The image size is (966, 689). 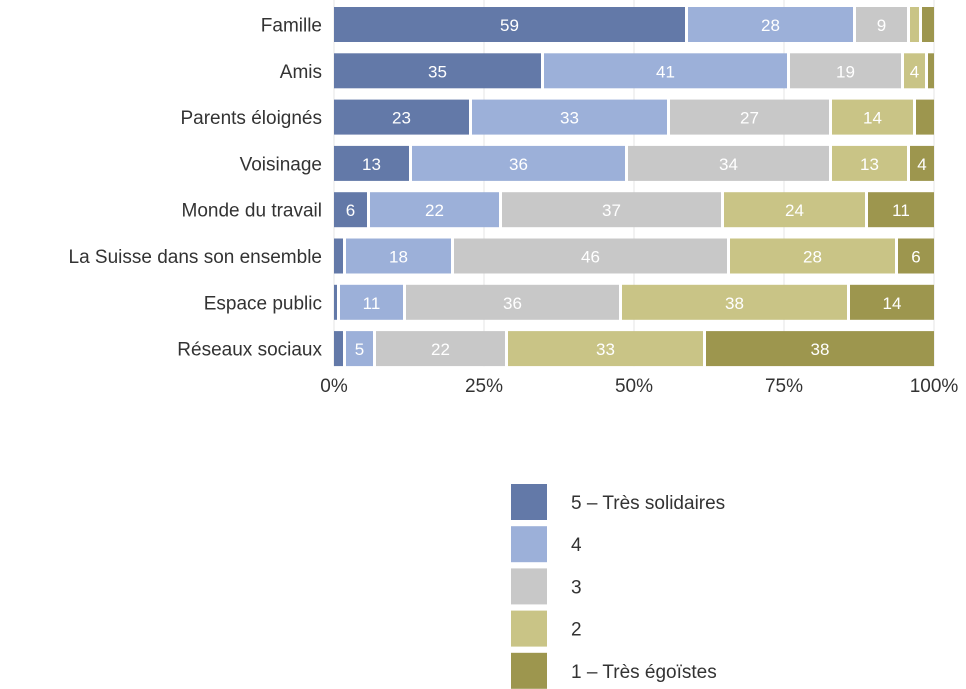 What do you see at coordinates (281, 164) in the screenshot?
I see `category-label: Voisinage` at bounding box center [281, 164].